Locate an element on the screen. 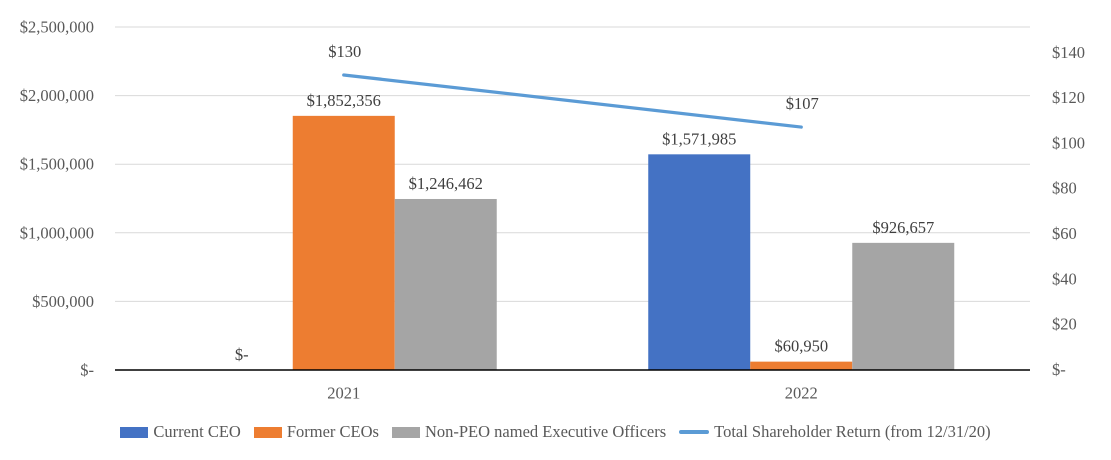  legend-item-current-ceo: Current CEO is located at coordinates (180, 432).